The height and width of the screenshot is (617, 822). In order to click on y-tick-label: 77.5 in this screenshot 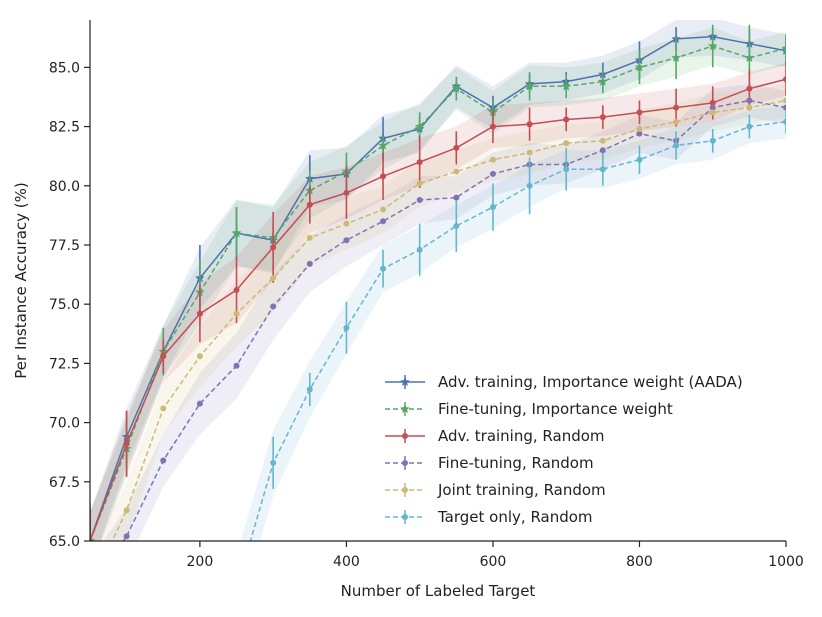, I will do `click(64, 246)`.